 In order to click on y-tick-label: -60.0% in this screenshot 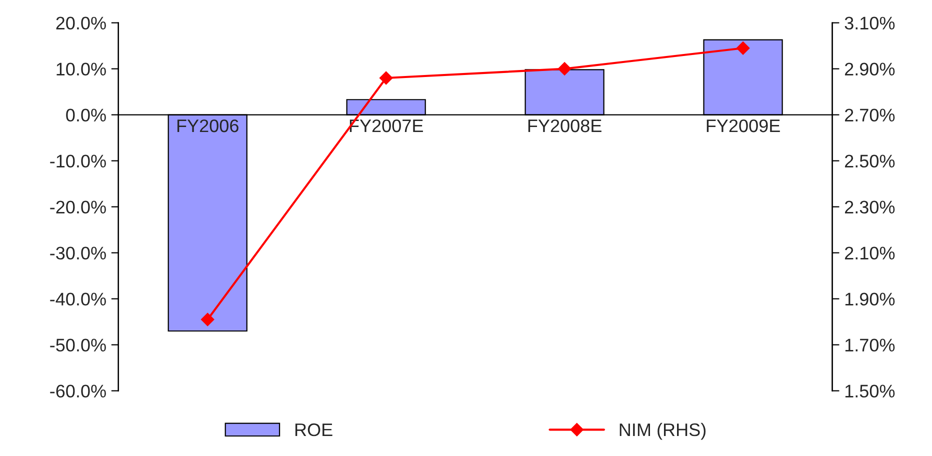, I will do `click(78, 391)`.